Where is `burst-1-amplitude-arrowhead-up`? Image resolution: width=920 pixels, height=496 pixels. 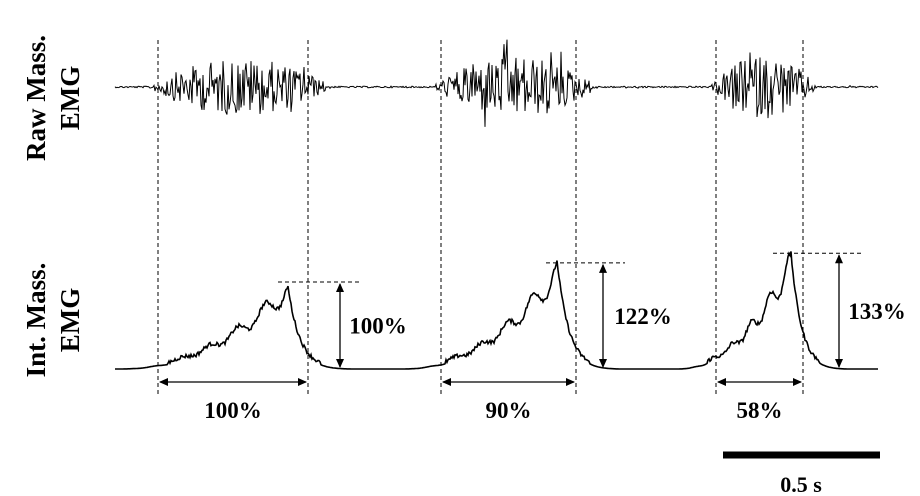
burst-1-amplitude-arrowhead-up is located at coordinates (340, 287).